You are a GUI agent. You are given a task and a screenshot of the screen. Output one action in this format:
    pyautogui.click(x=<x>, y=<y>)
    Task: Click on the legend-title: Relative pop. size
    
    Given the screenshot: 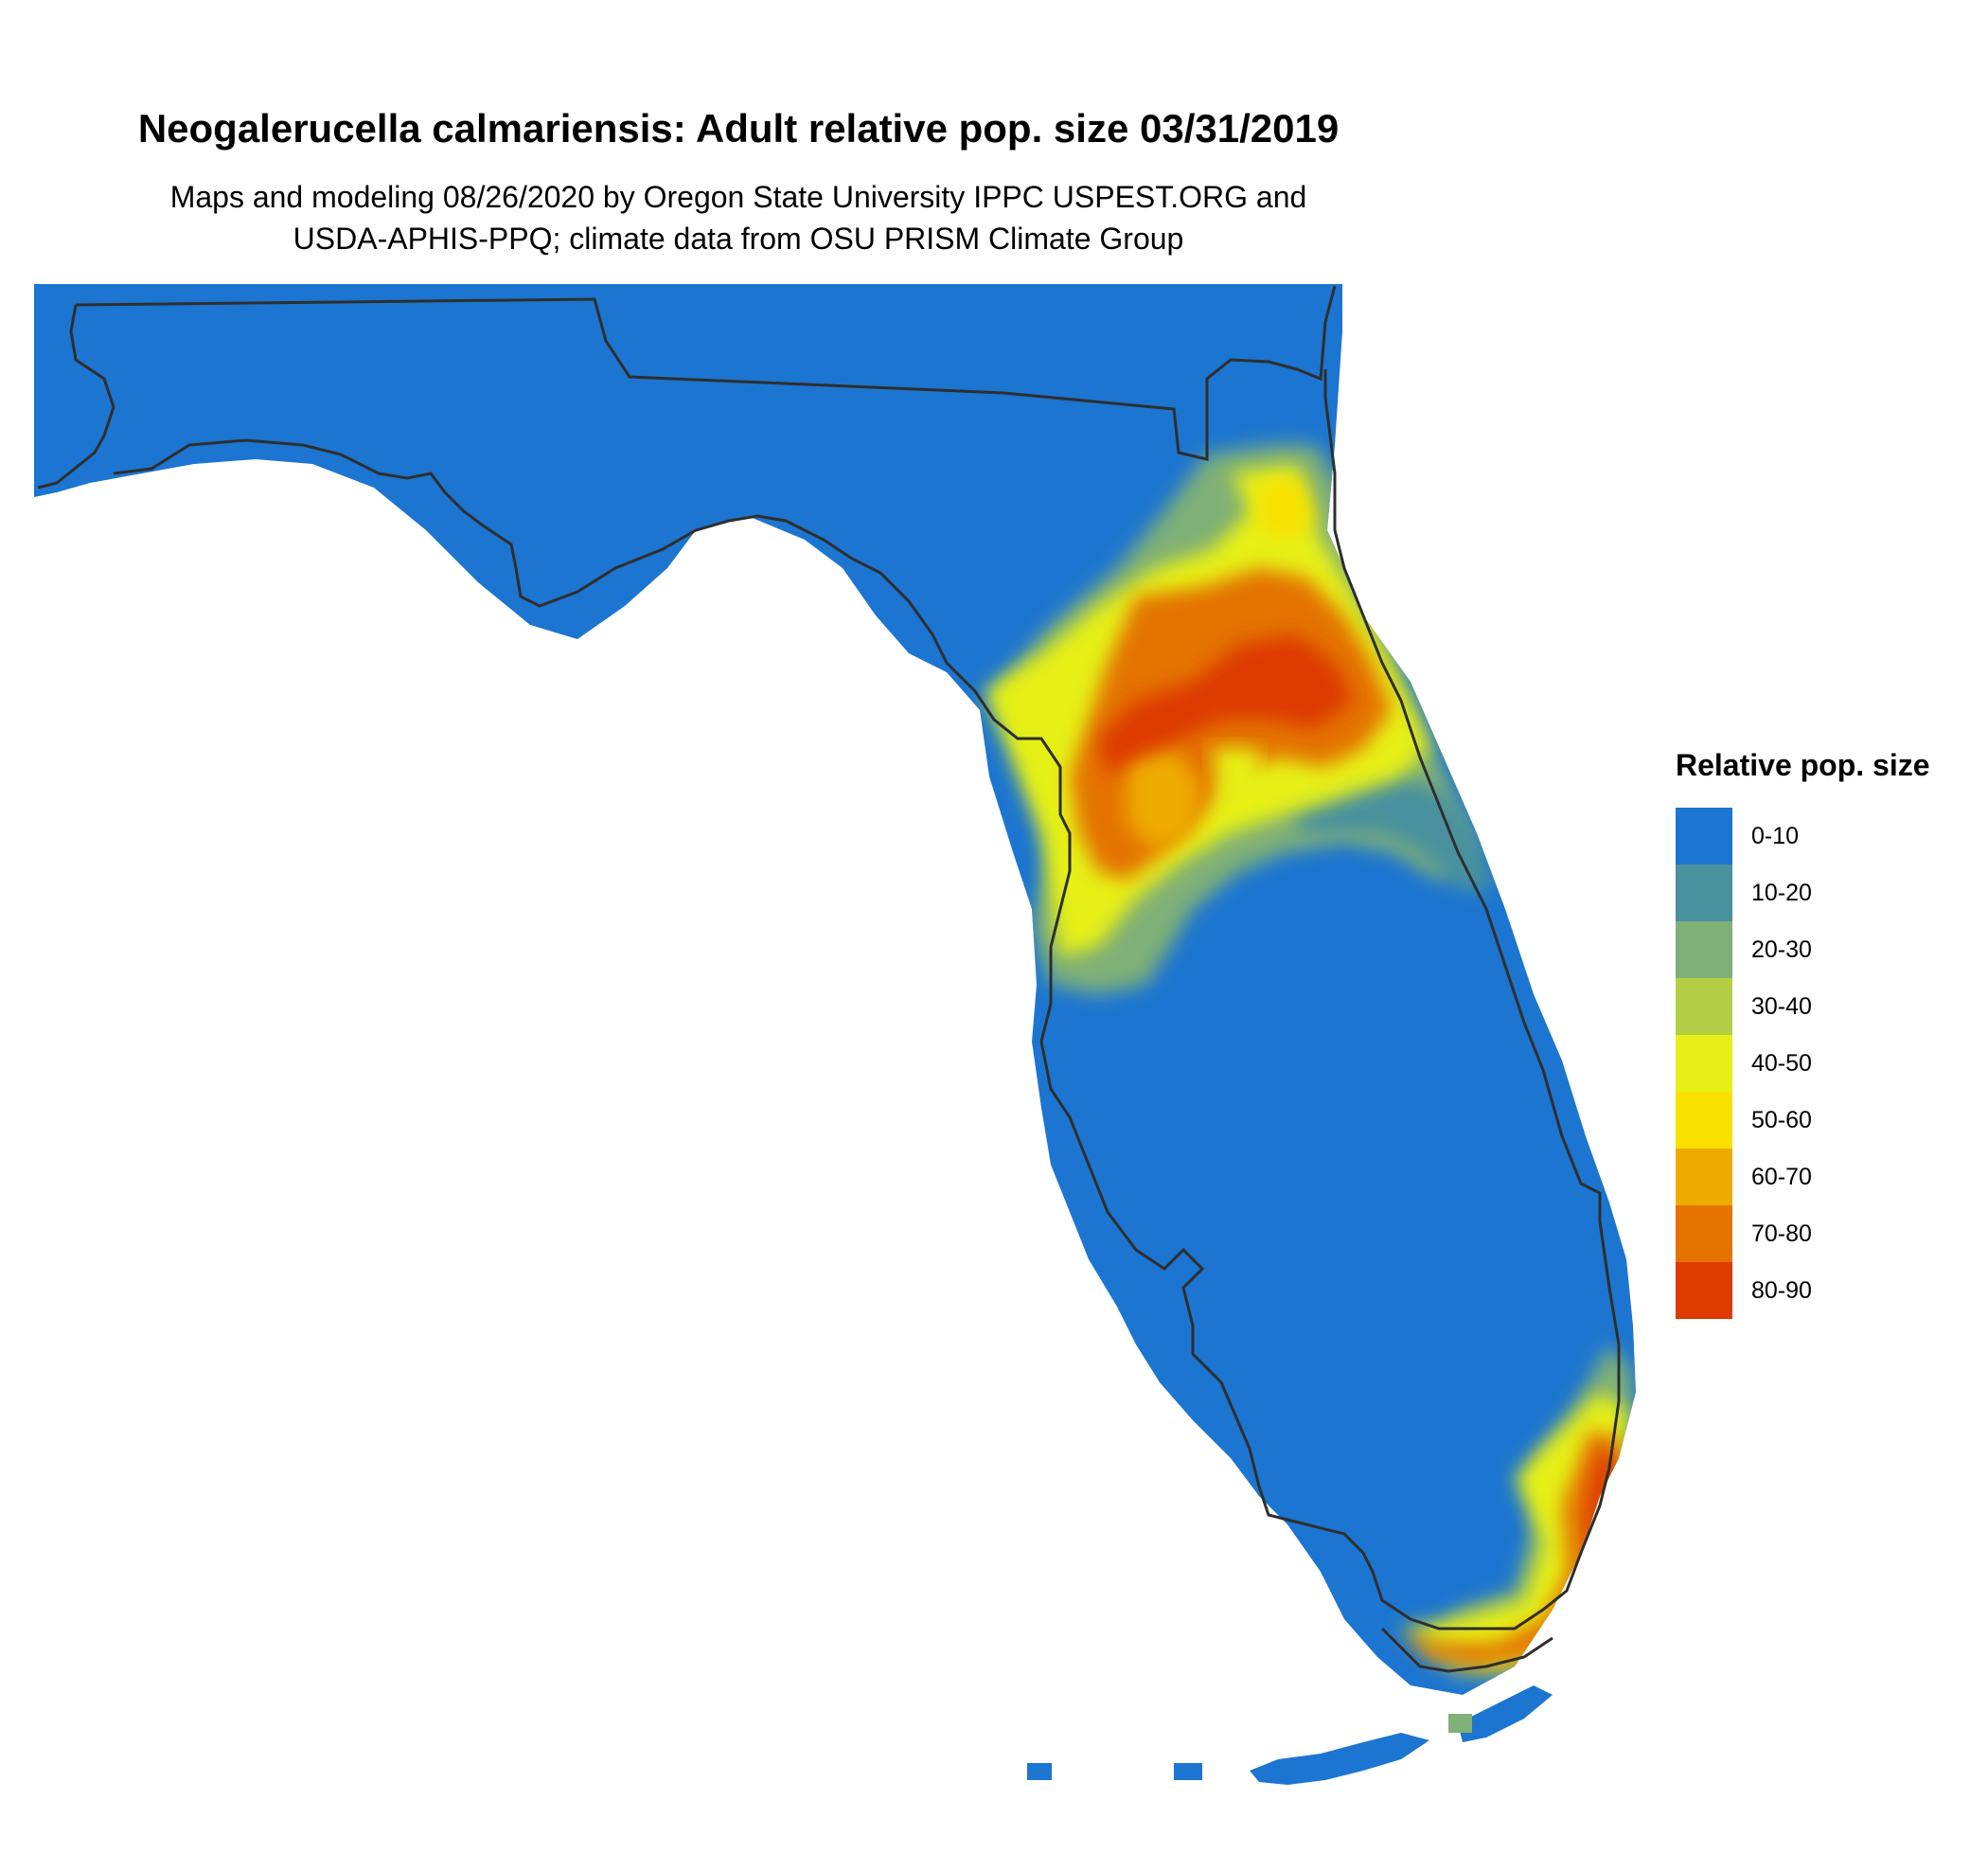 What is the action you would take?
    pyautogui.click(x=1803, y=765)
    